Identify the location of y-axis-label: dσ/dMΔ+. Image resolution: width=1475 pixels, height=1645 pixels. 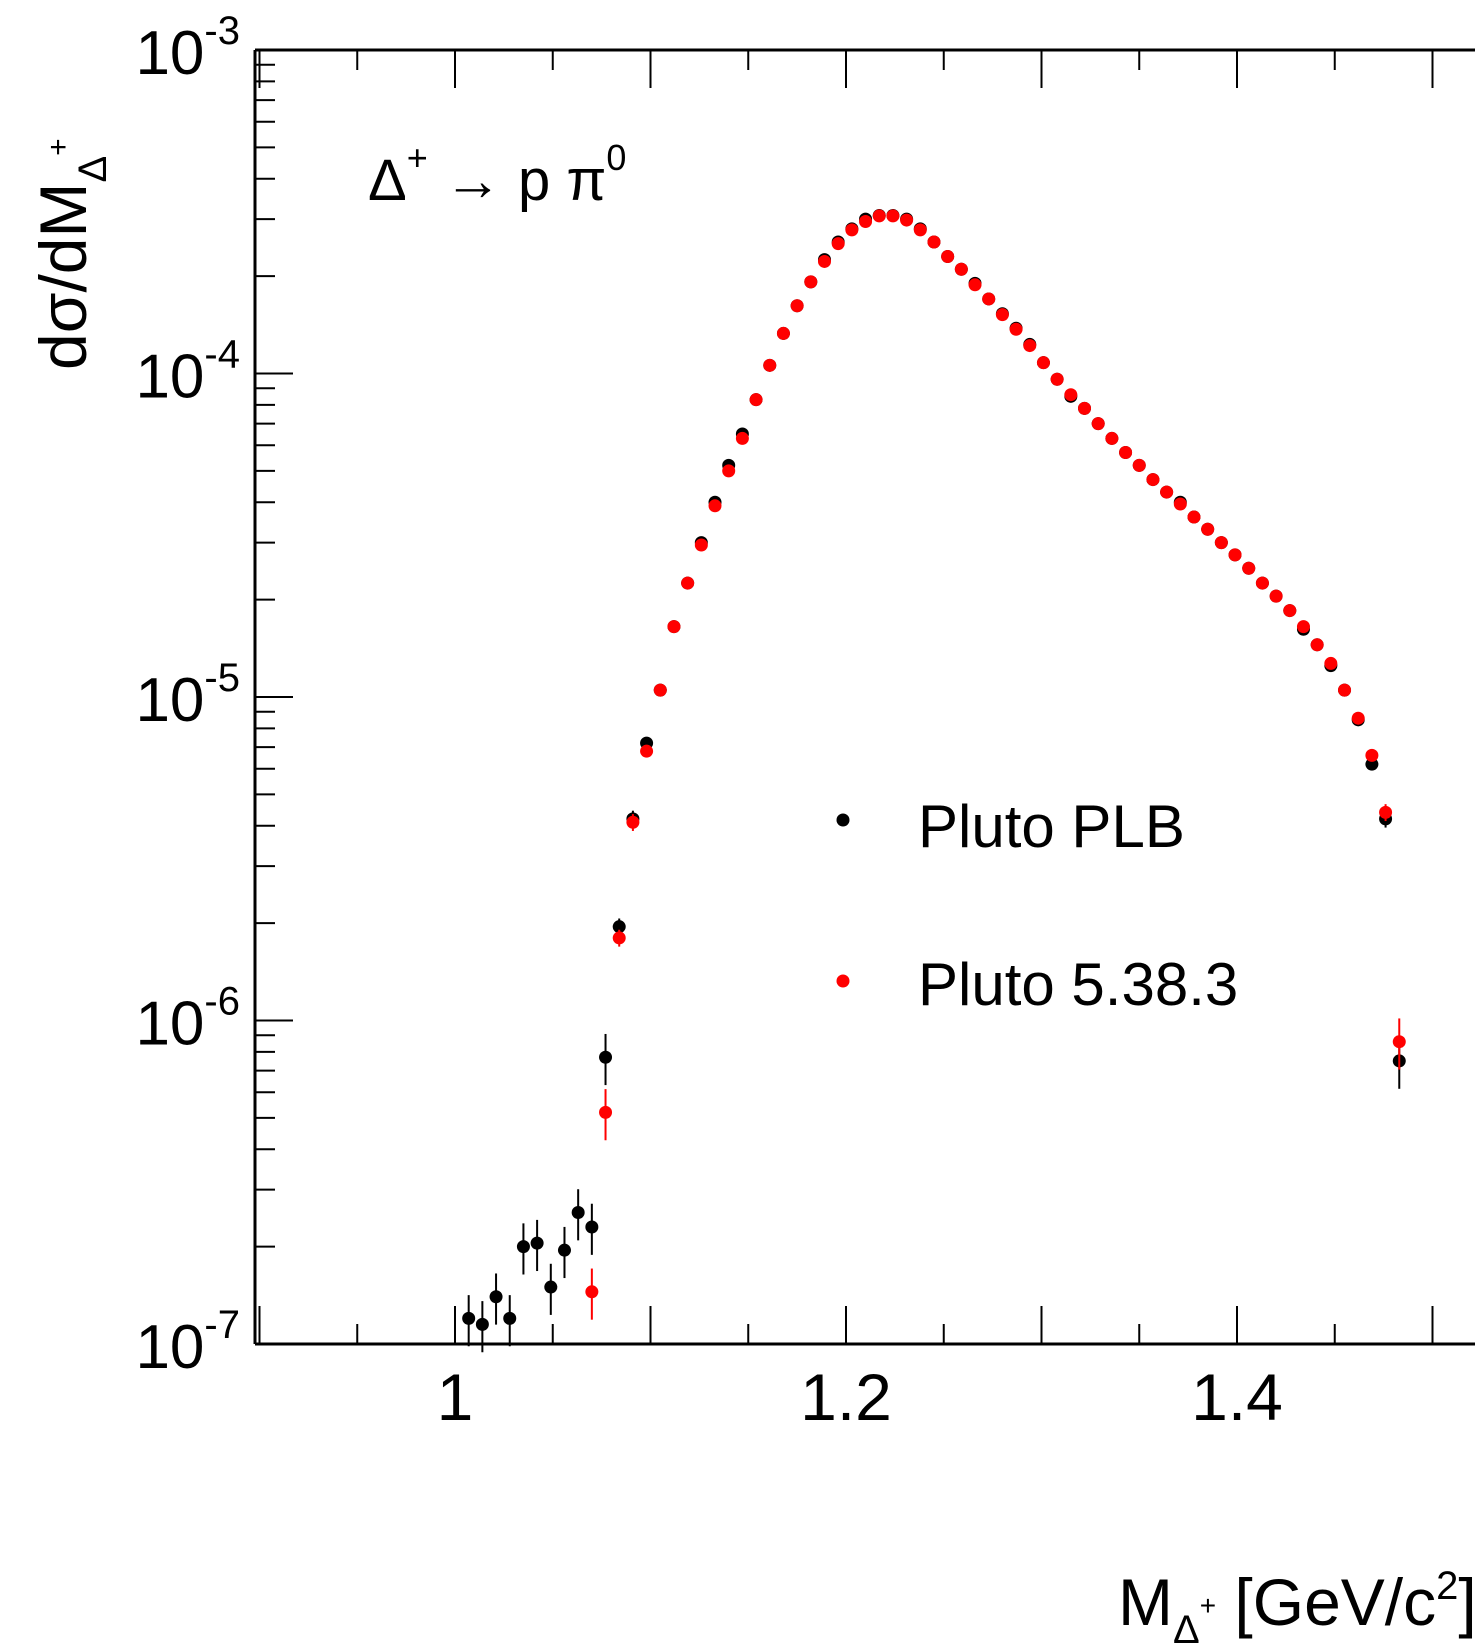
(70, 254).